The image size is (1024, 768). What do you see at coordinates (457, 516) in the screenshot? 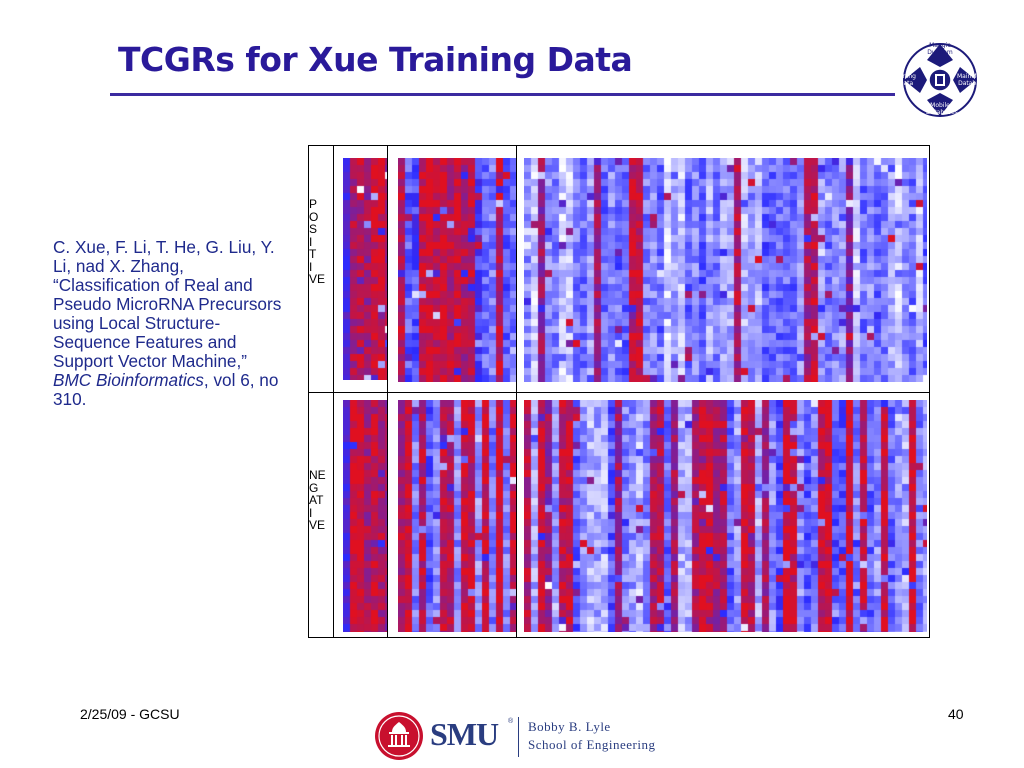
I see `heatmap-negative-block2` at bounding box center [457, 516].